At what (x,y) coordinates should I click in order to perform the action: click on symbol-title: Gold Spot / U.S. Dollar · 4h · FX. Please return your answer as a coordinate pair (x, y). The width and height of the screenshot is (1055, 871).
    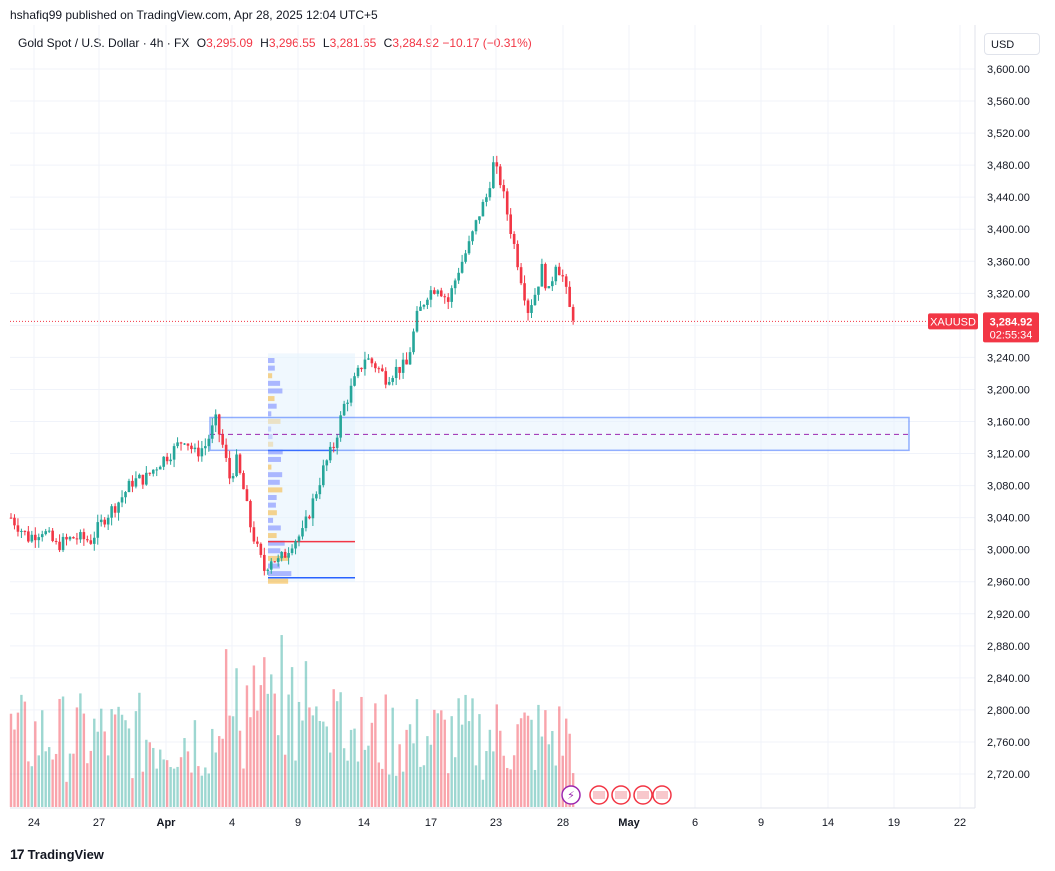
    Looking at the image, I should click on (104, 43).